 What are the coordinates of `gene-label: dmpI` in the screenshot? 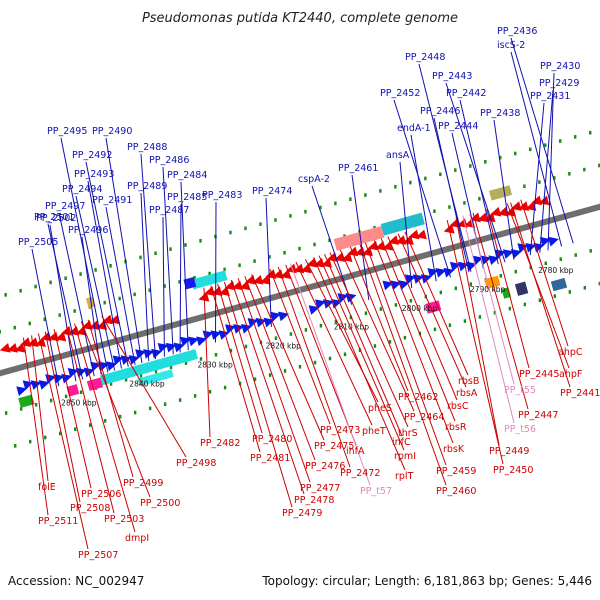 It's located at (137, 538).